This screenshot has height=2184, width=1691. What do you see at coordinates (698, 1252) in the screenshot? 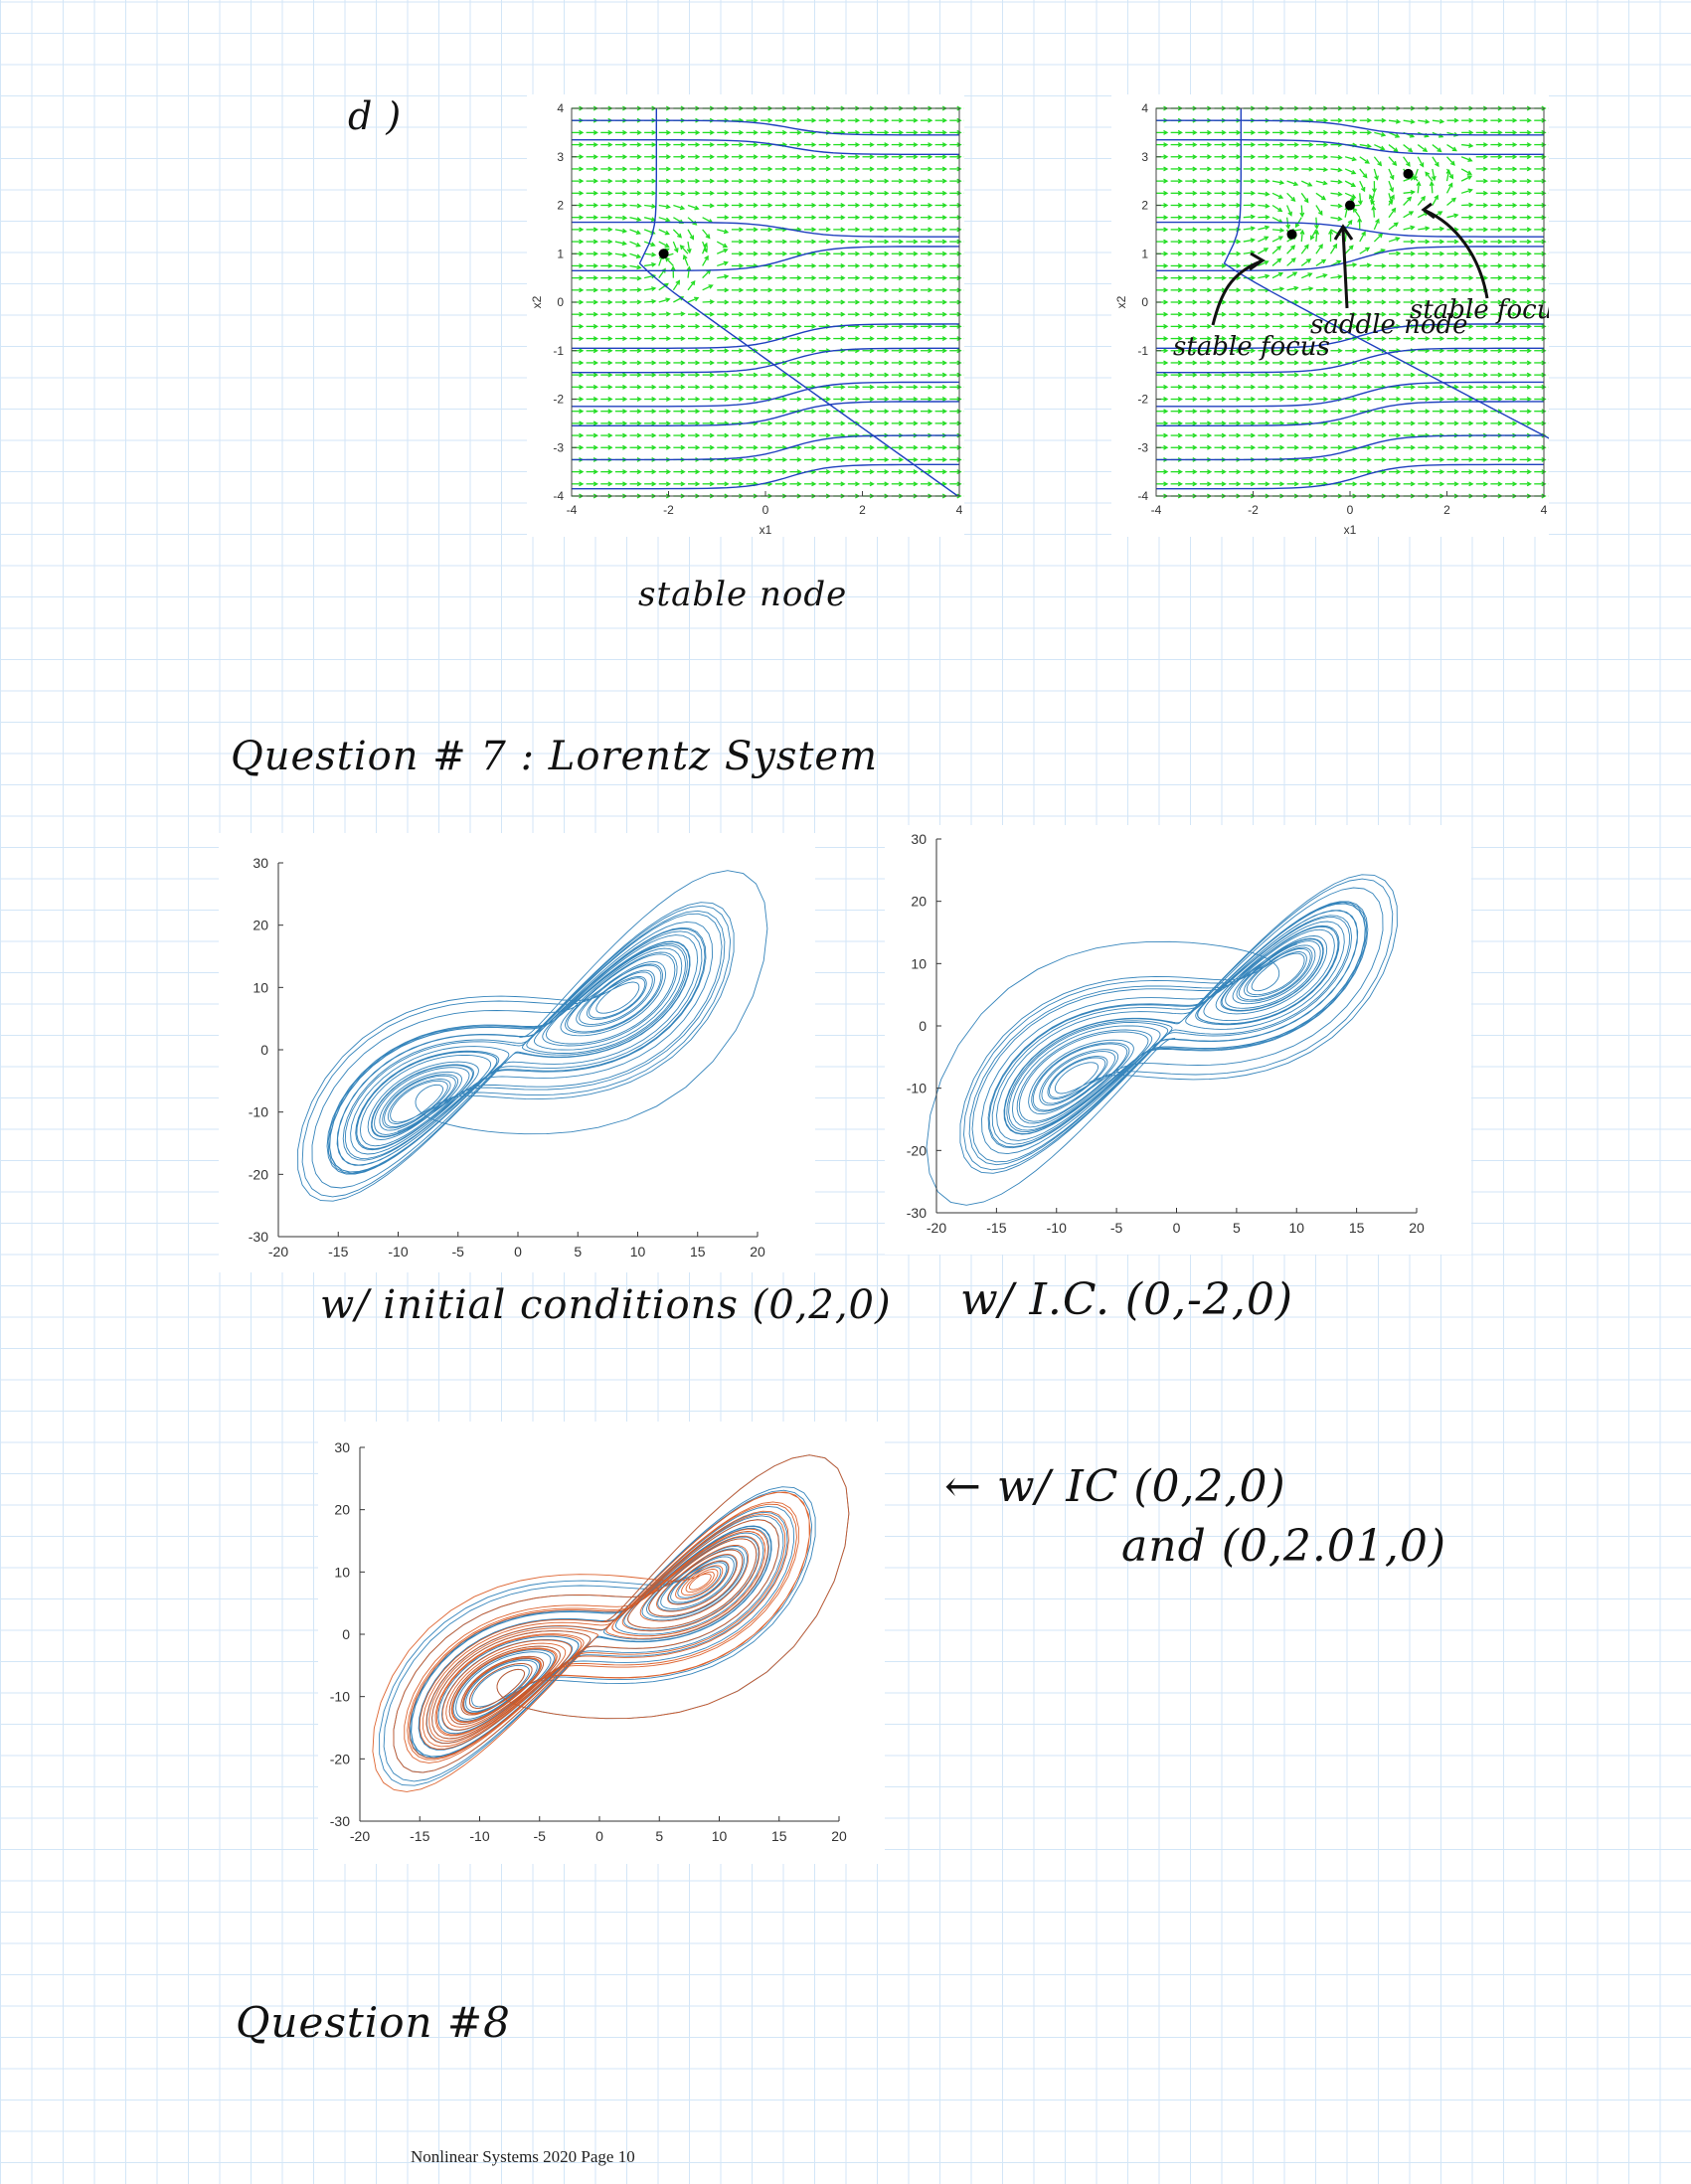
I see `x-tick-label: 15` at bounding box center [698, 1252].